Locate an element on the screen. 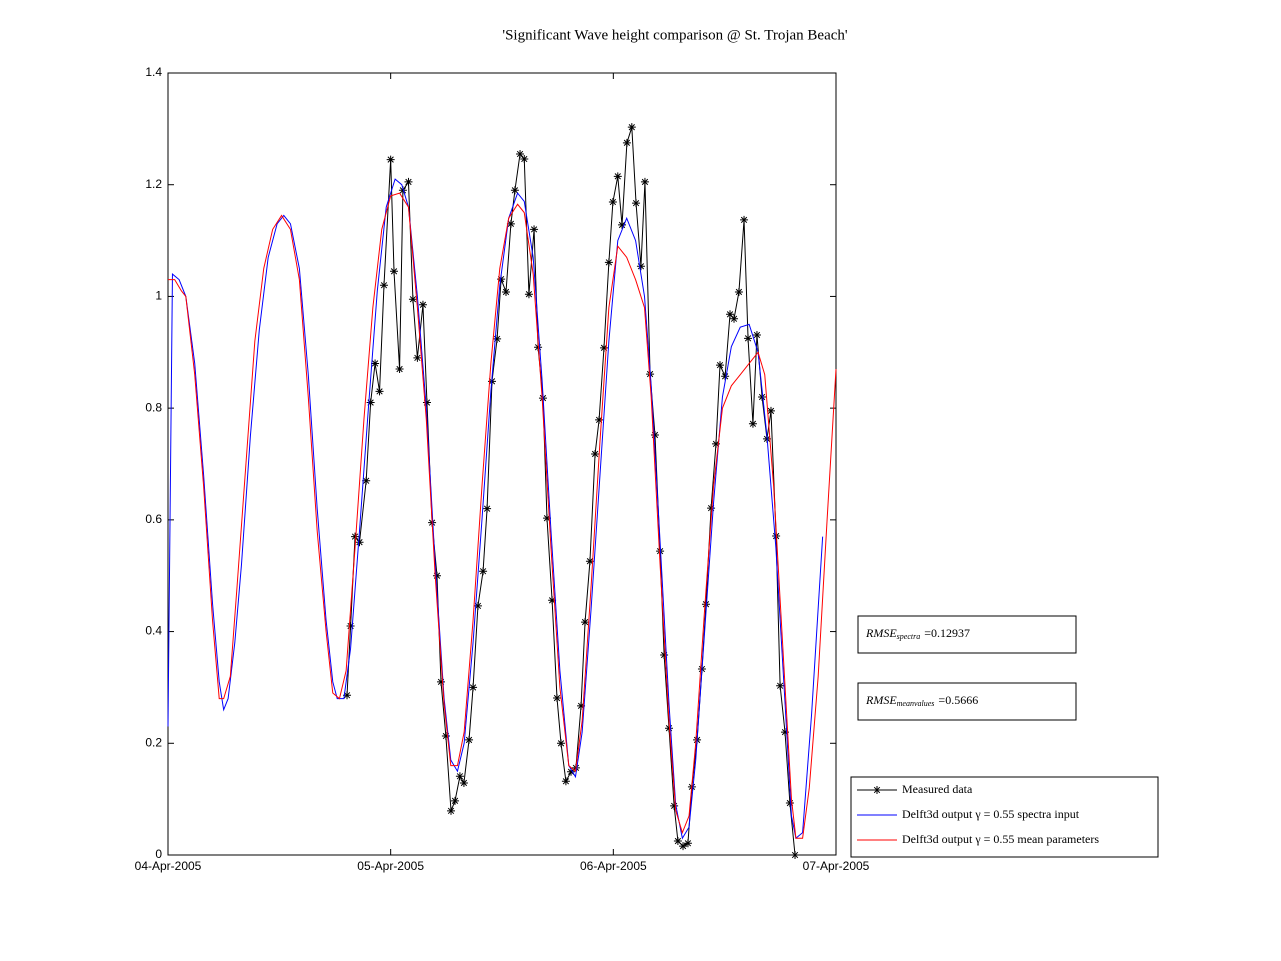  legend-label: Delft3d output γ = 0.55 spectra input is located at coordinates (991, 814).